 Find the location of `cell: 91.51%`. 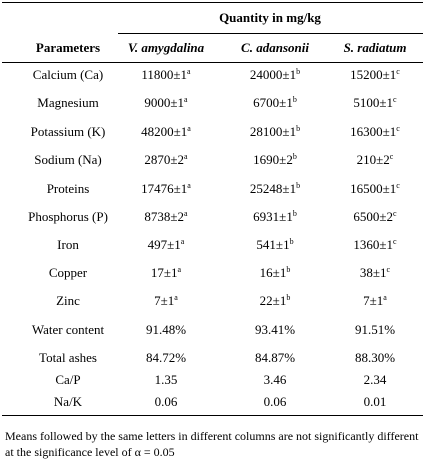

cell: 91.51% is located at coordinates (375, 330).